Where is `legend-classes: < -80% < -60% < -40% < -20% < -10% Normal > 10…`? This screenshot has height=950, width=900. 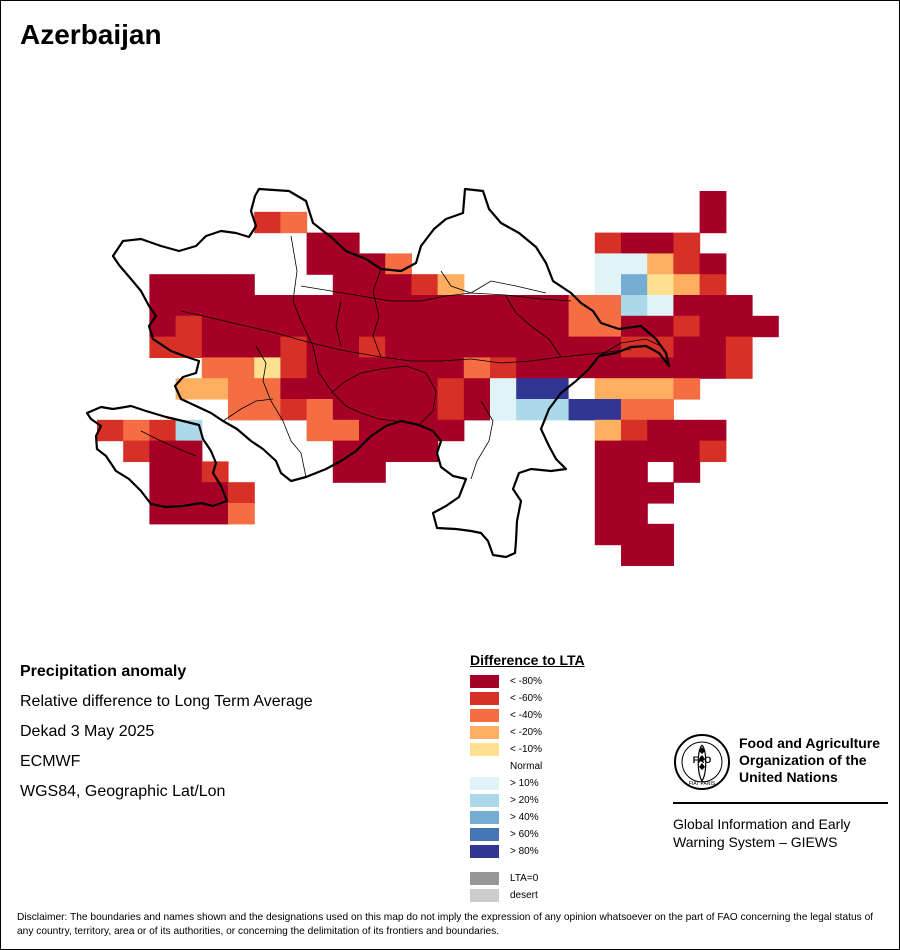 legend-classes: < -80% < -60% < -40% < -20% < -10% Normal > 10… is located at coordinates (527, 766).